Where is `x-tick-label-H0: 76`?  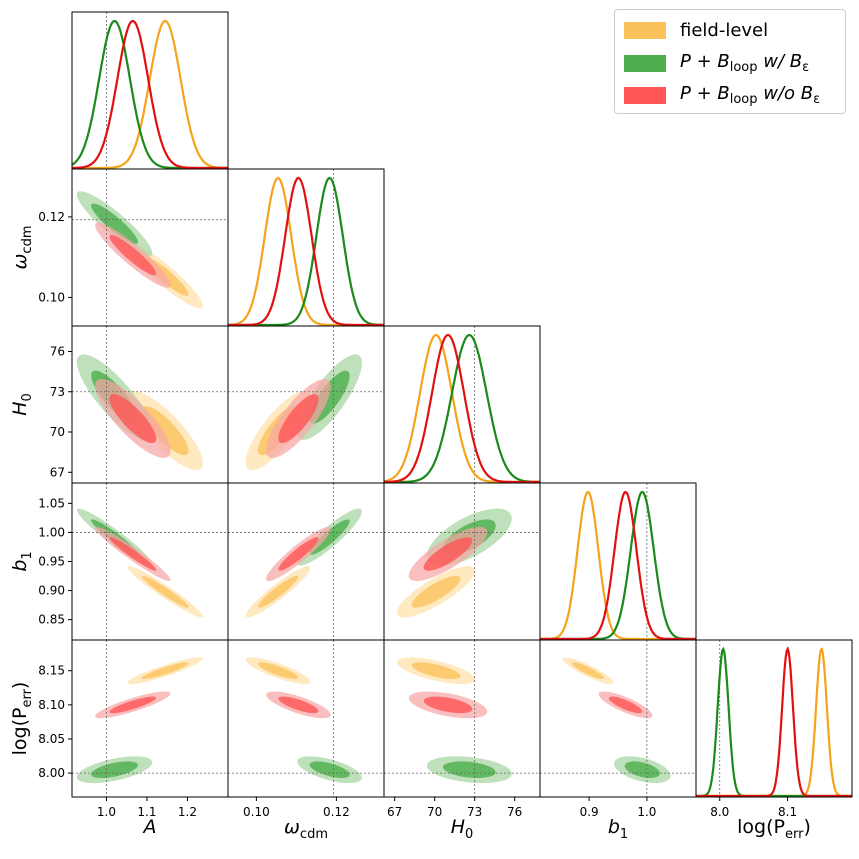 x-tick-label-H0: 76 is located at coordinates (514, 812).